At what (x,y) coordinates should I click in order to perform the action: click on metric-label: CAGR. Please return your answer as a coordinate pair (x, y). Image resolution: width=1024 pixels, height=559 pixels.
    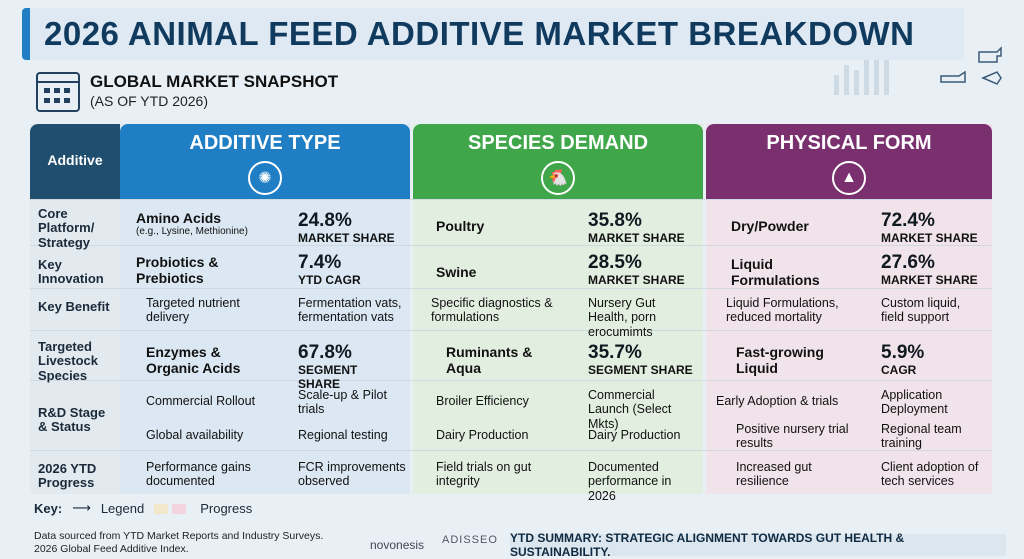
    Looking at the image, I should click on (899, 369).